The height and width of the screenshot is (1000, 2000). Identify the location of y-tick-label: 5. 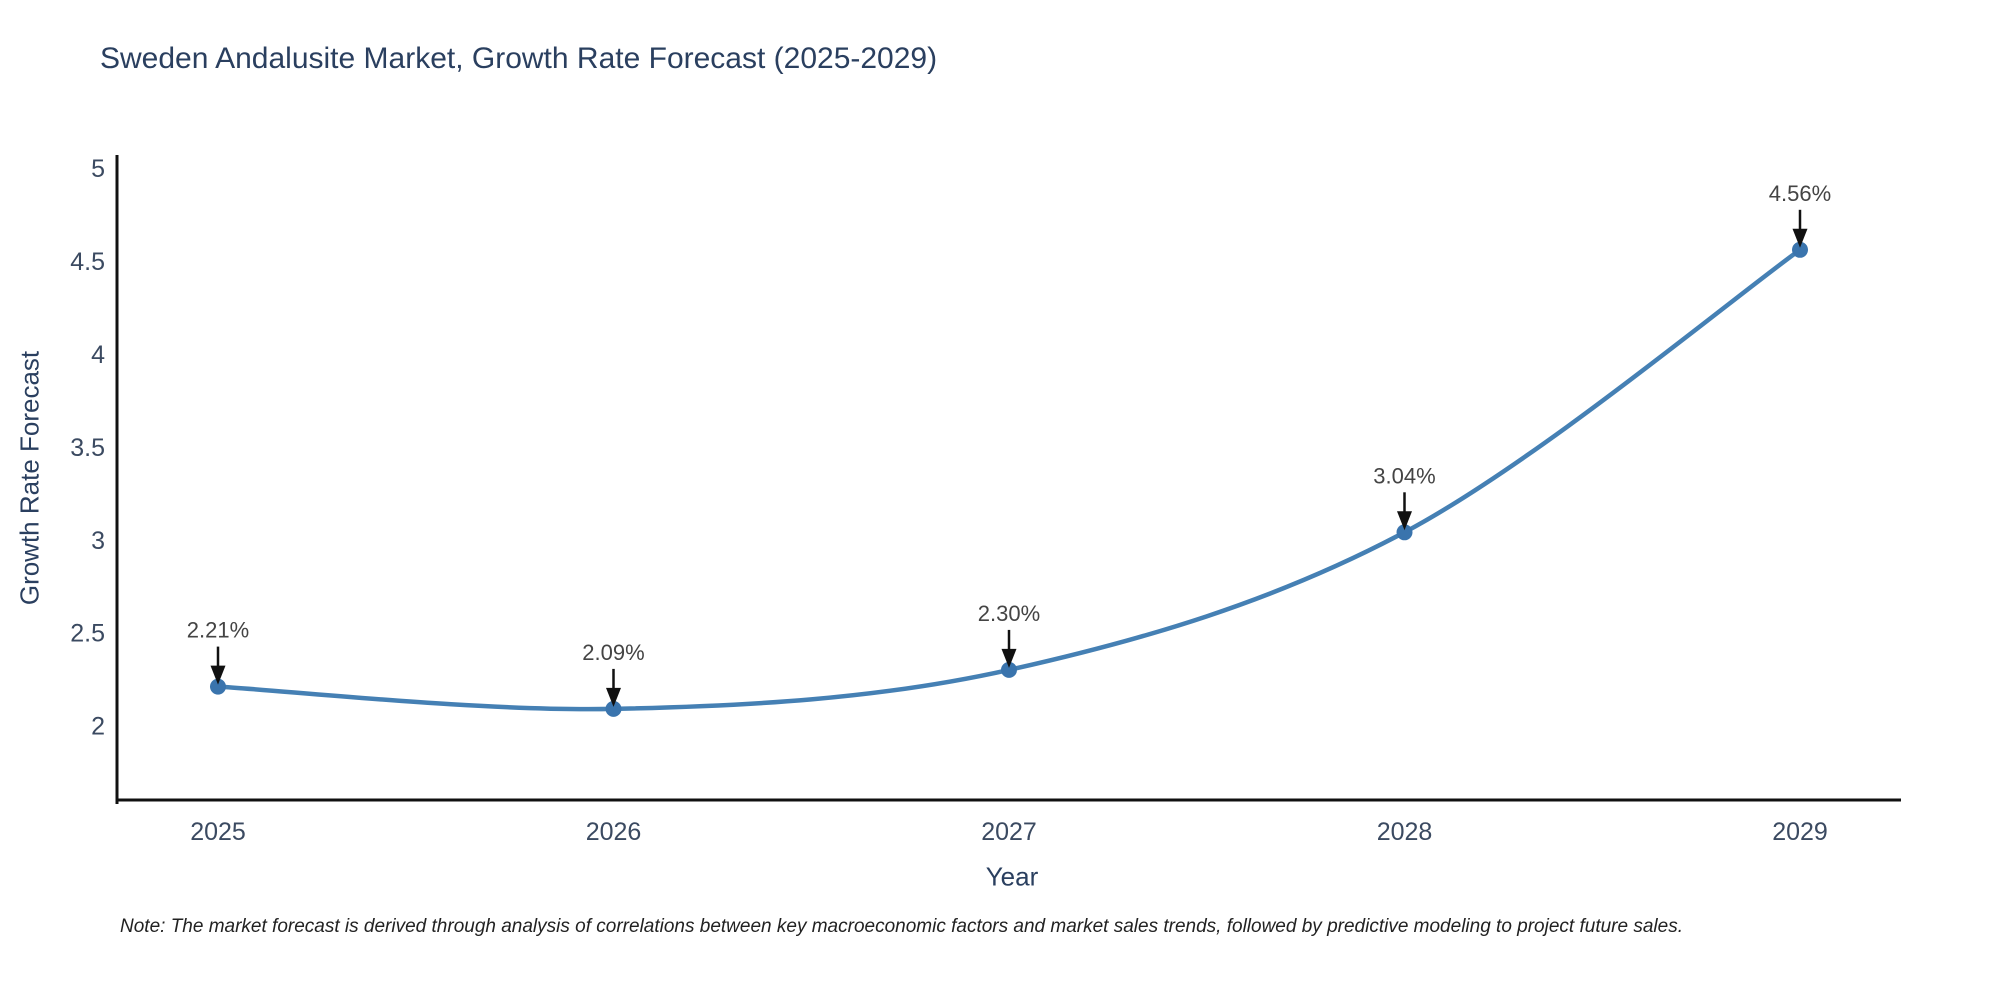
(98, 169).